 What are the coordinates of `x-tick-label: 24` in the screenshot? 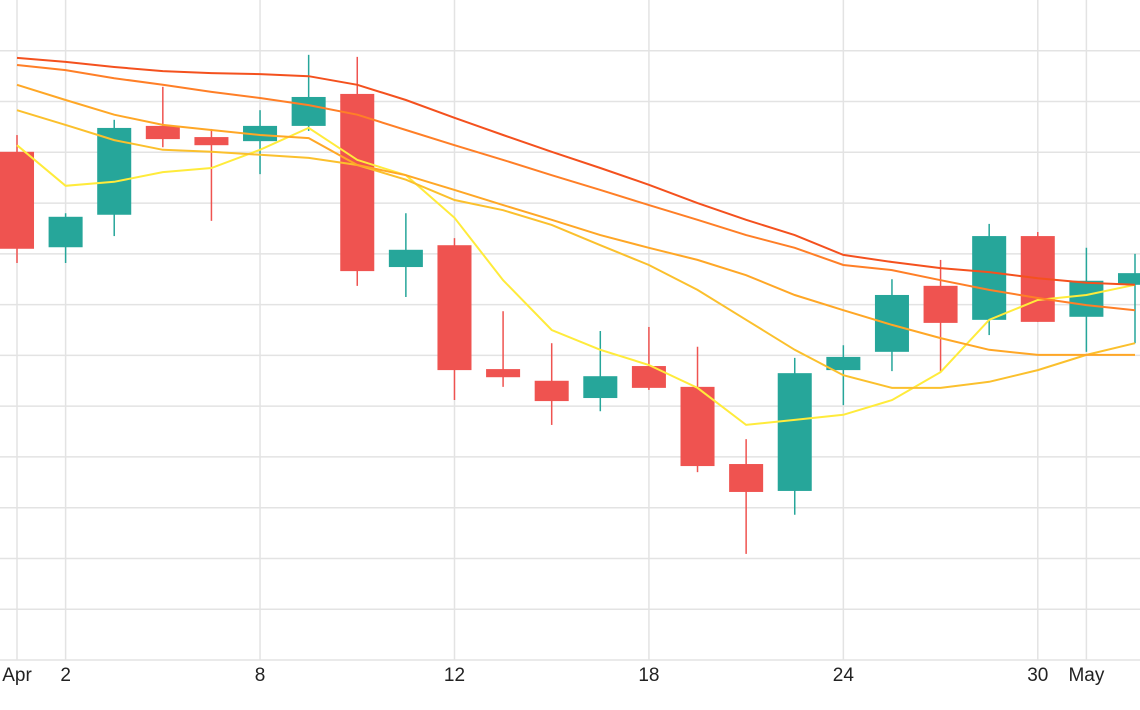 It's located at (844, 675).